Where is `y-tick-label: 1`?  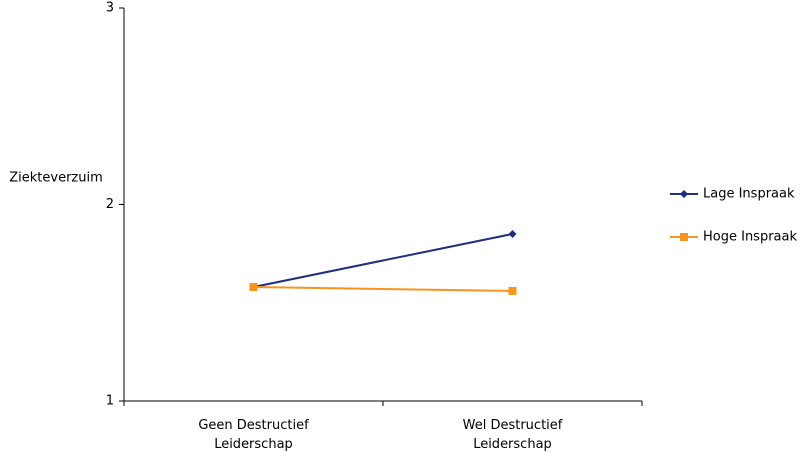 y-tick-label: 1 is located at coordinates (110, 401).